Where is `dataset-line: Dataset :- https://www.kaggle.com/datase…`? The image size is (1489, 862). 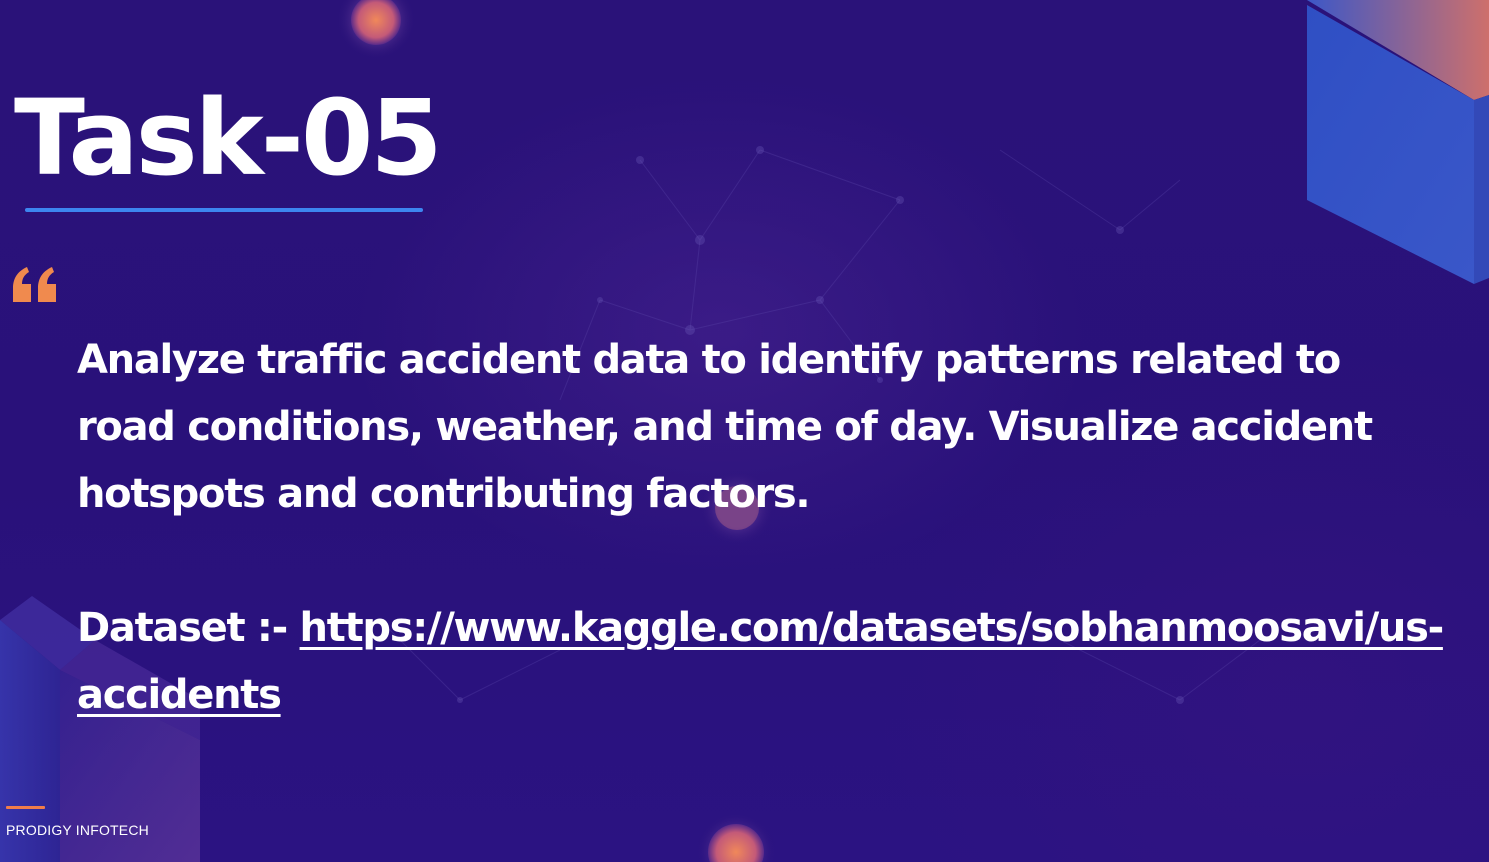 dataset-line: Dataset :- https://www.kaggle.com/datase… is located at coordinates (762, 662).